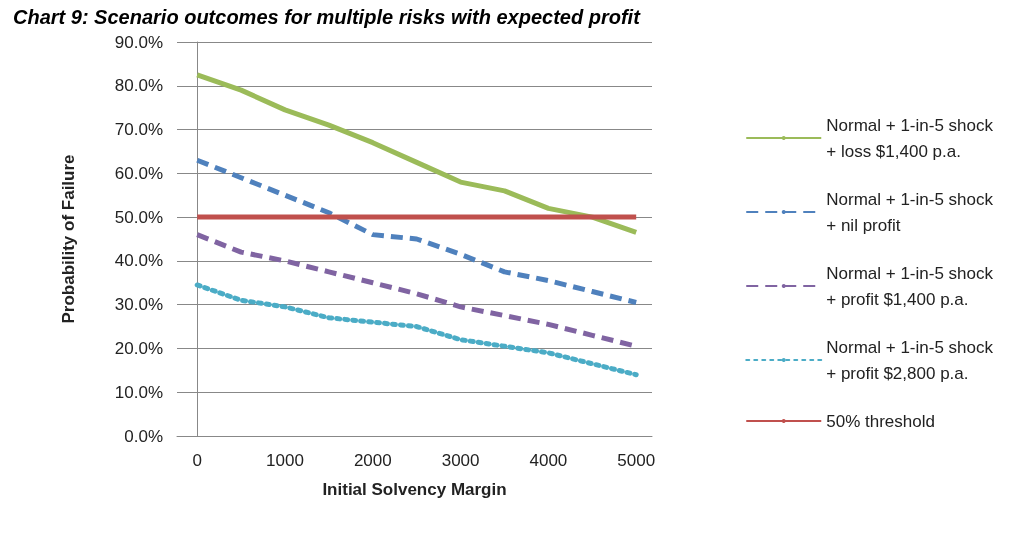  I want to click on legend-label: Normal + 1-in-5 shock + nil profit, so click(910, 212).